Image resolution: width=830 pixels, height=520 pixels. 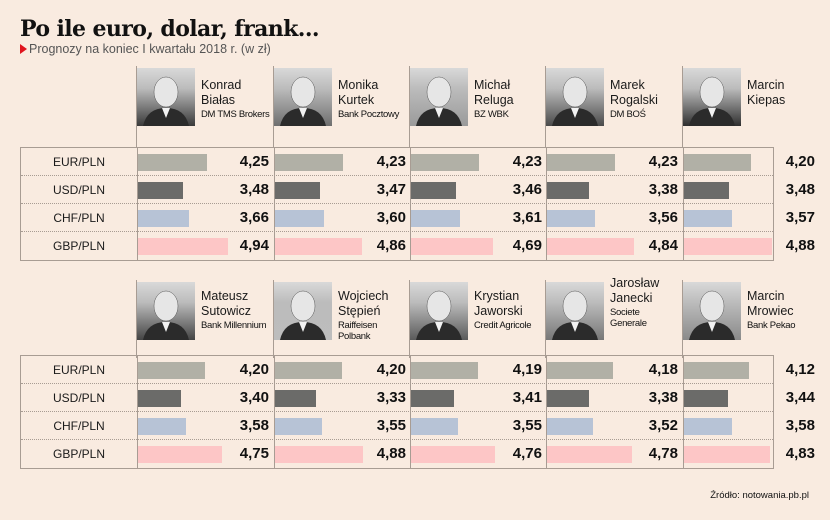 I want to click on forecast-value: 3,44, so click(x=800, y=397).